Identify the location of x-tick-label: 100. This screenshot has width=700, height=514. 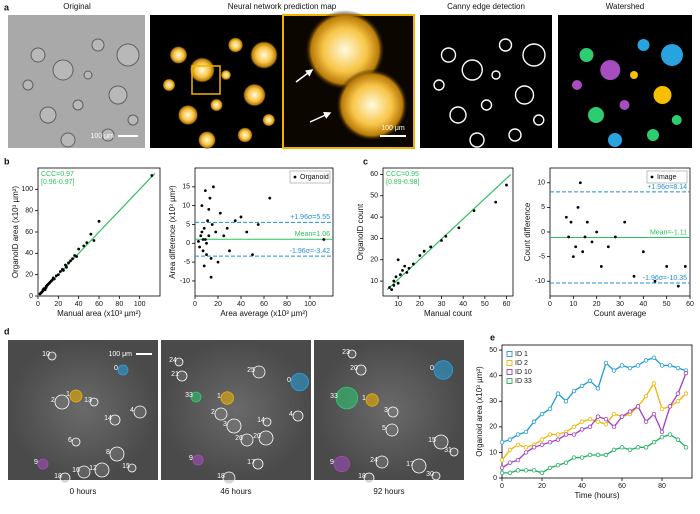
(140, 304).